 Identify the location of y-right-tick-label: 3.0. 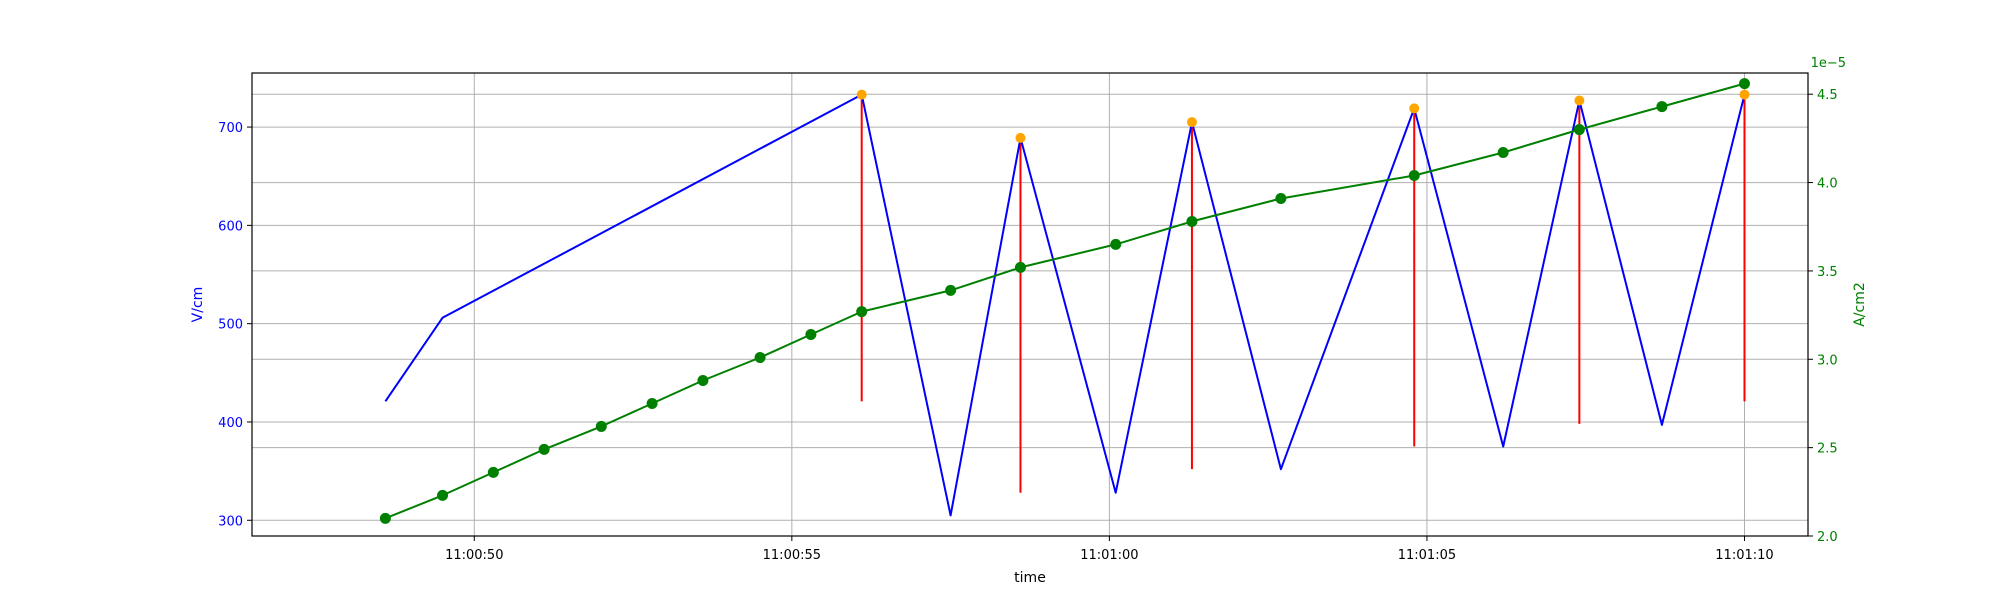
(1827, 360).